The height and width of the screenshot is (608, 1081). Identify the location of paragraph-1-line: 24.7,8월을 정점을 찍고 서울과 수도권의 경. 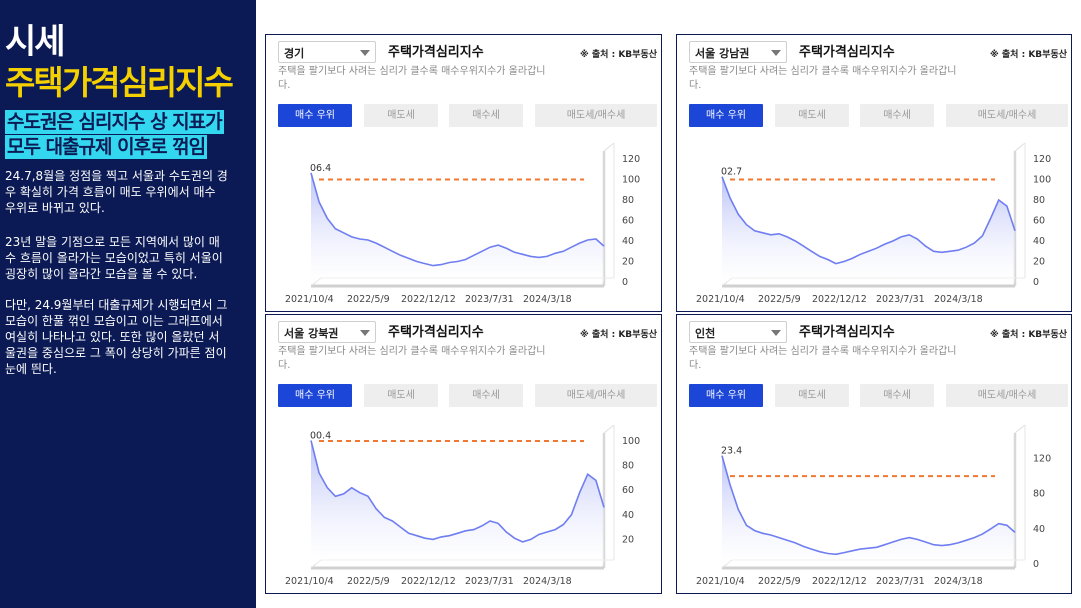
(116, 176).